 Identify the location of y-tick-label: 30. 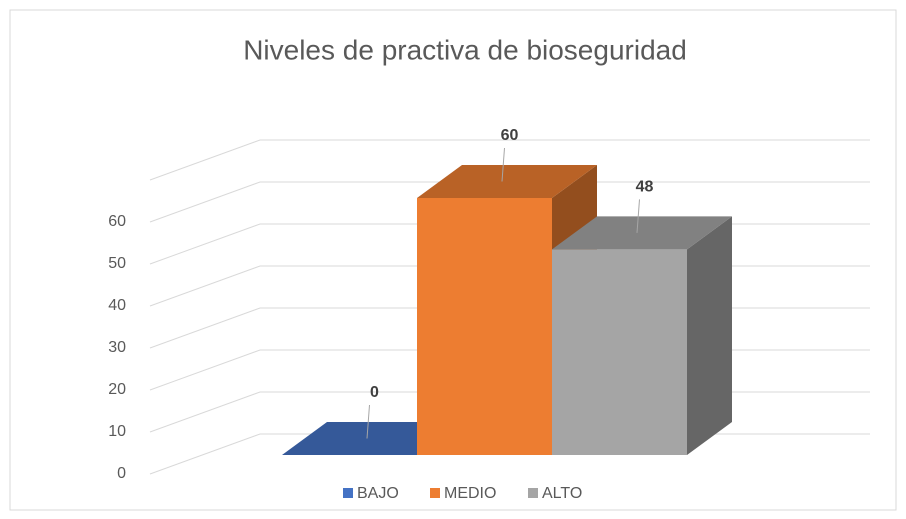
(117, 347).